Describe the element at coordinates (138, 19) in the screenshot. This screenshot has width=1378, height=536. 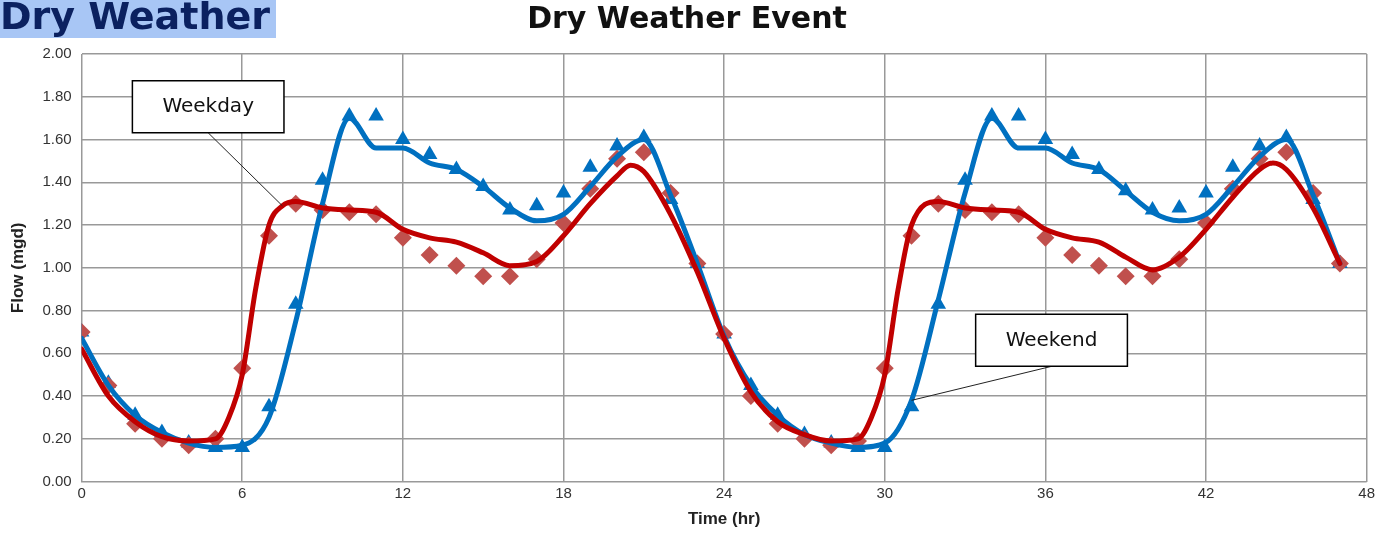
I see `chart-subtitle: Dry Weather` at that location.